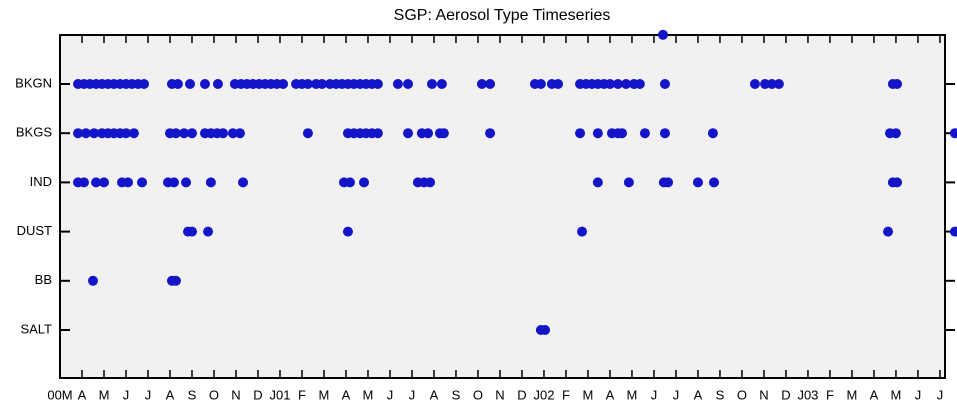  I want to click on x-tick-label: S, so click(456, 394).